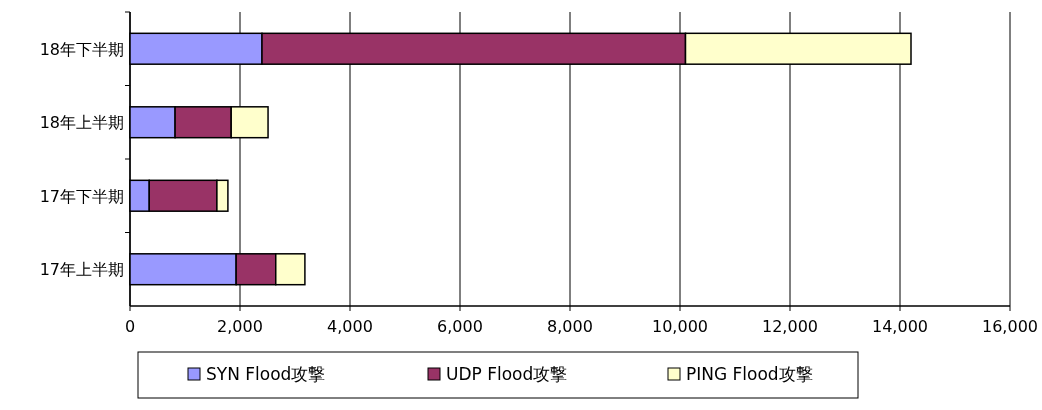 This screenshot has height=410, width=1042. What do you see at coordinates (81, 49) in the screenshot?
I see `y-tick-label: 18年下半期` at bounding box center [81, 49].